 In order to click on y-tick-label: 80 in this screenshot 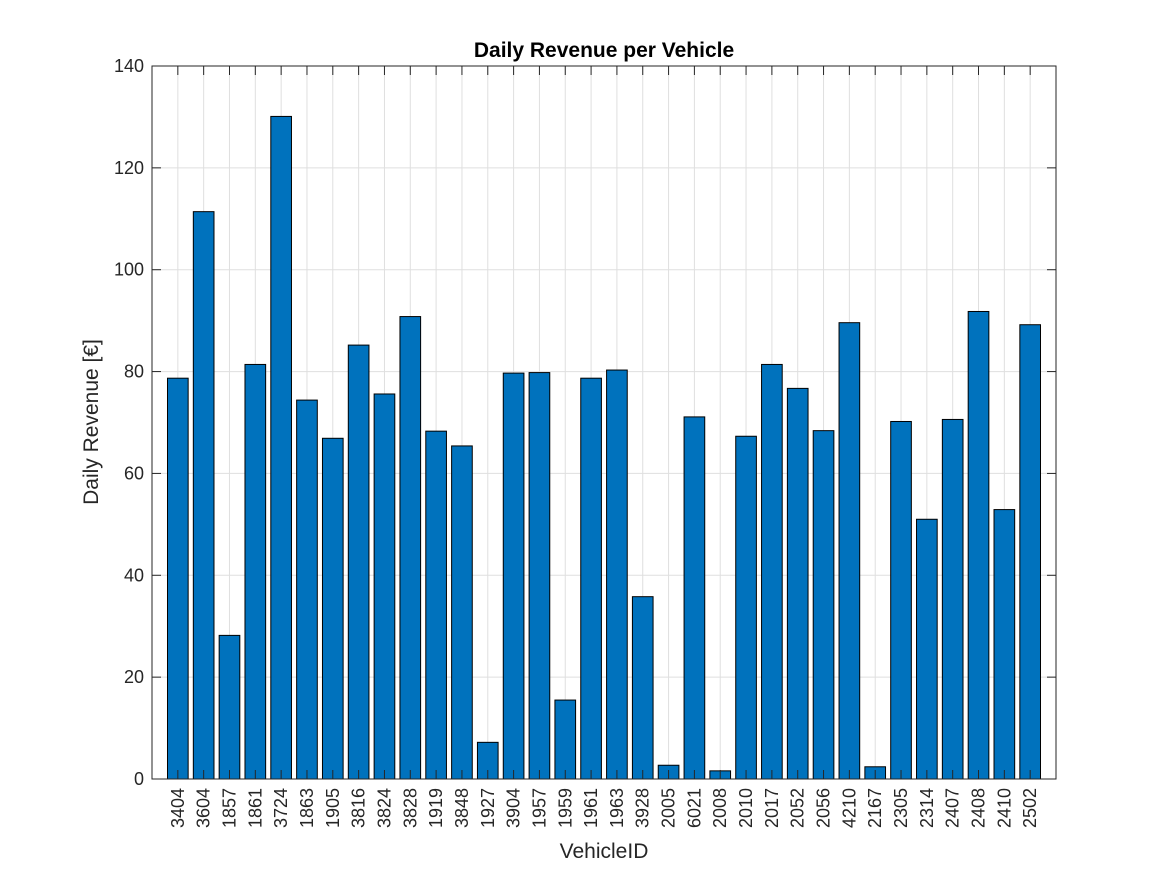, I will do `click(134, 372)`.